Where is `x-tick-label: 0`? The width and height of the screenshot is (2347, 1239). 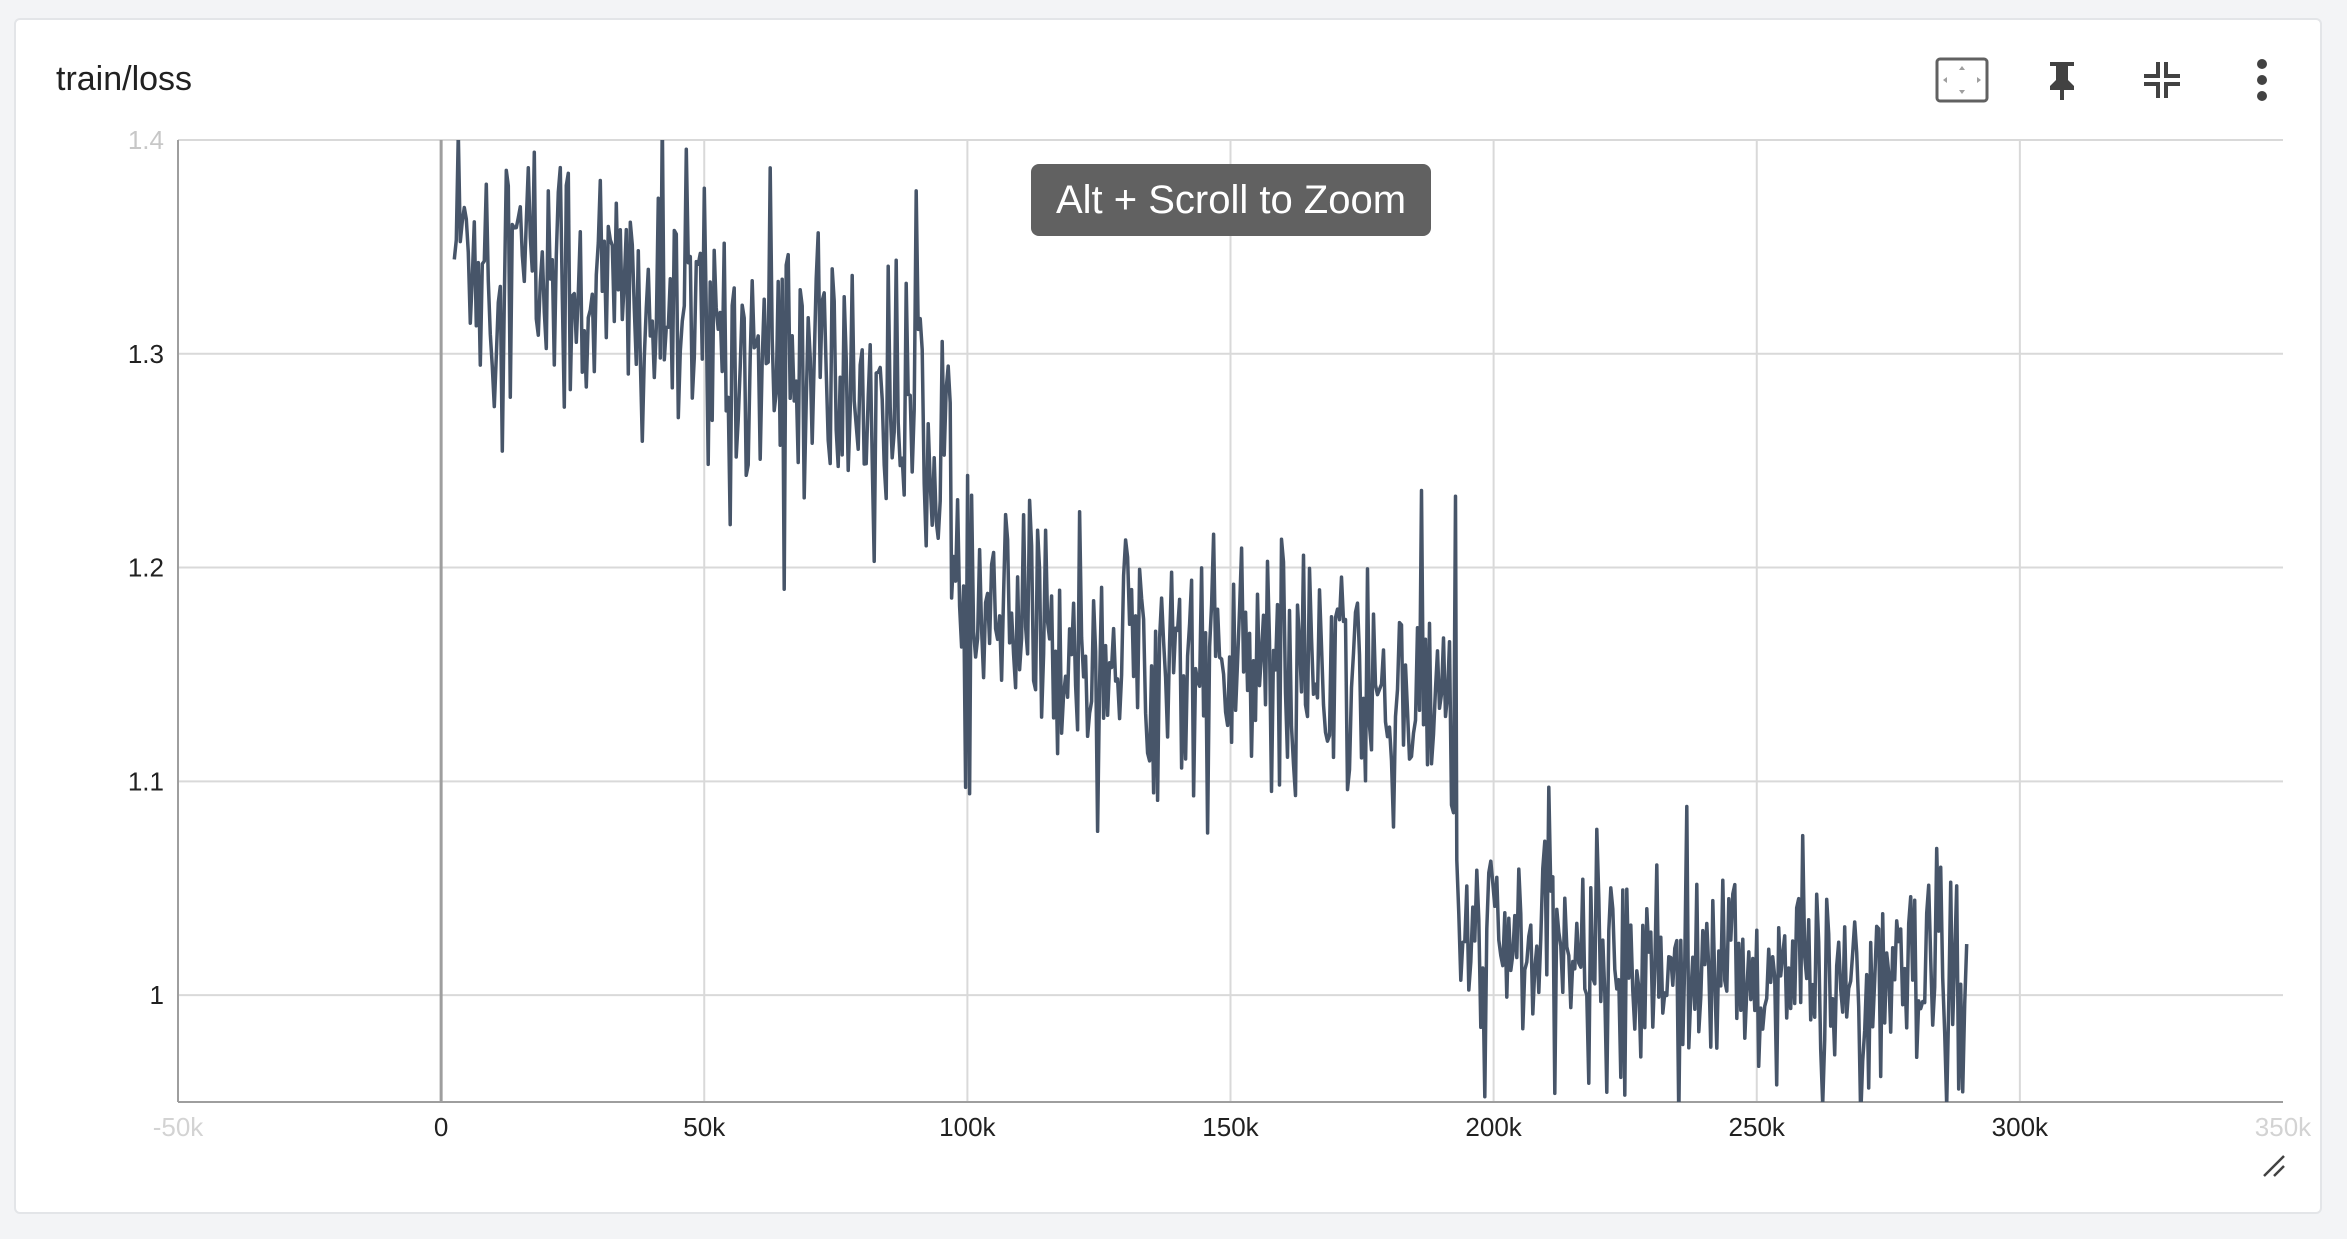 x-tick-label: 0 is located at coordinates (441, 1127).